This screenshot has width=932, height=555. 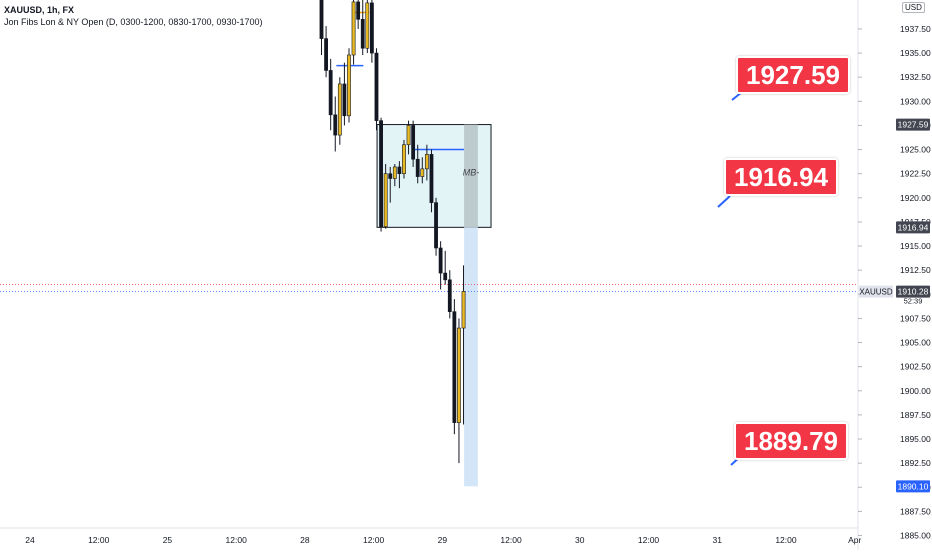 What do you see at coordinates (39, 10) in the screenshot?
I see `symbol-label: XAUUSD, 1h, FX` at bounding box center [39, 10].